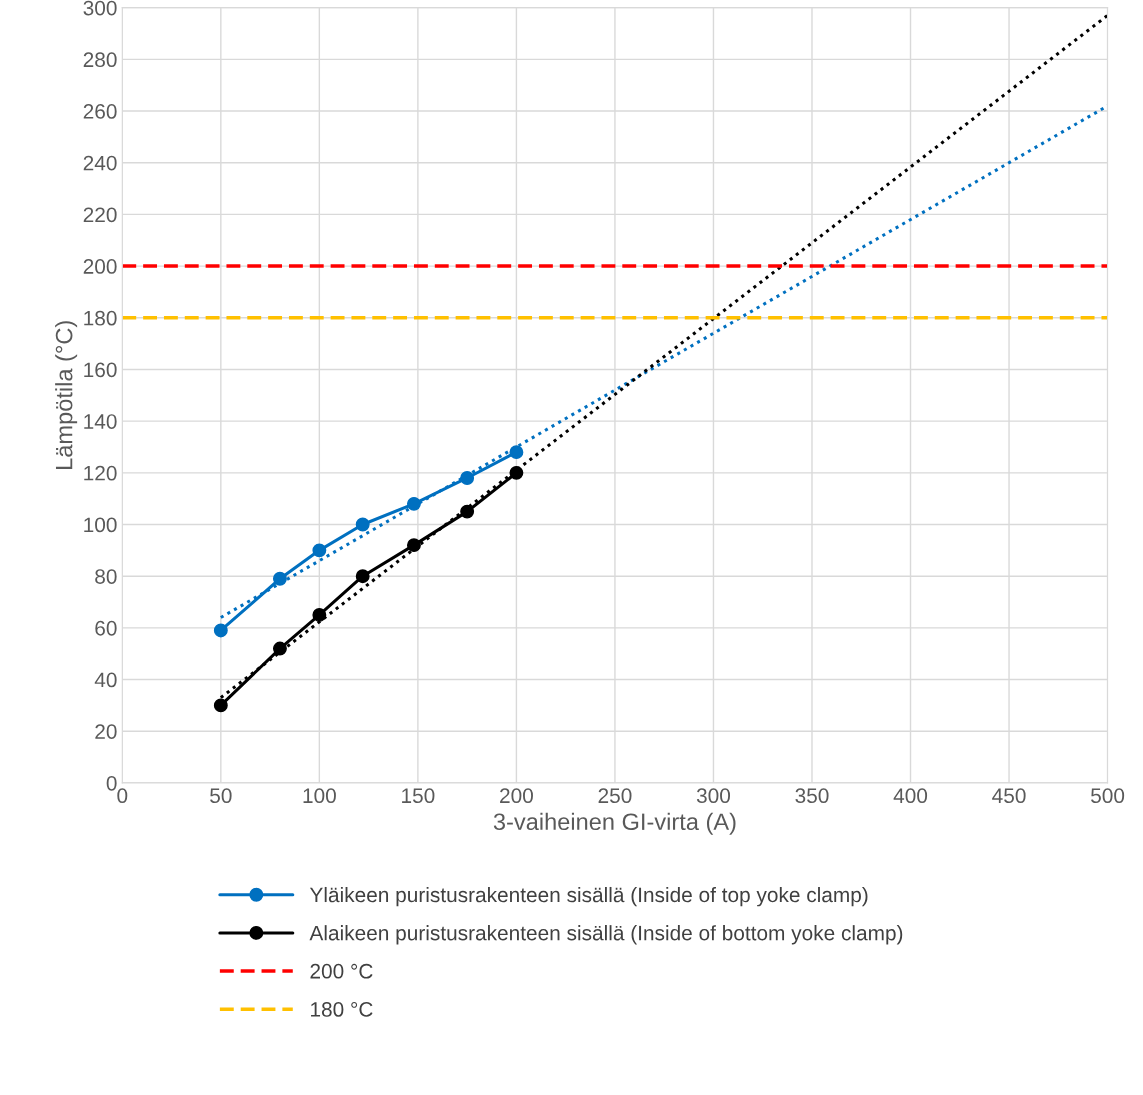  What do you see at coordinates (100, 215) in the screenshot?
I see `y-tick-label: 220` at bounding box center [100, 215].